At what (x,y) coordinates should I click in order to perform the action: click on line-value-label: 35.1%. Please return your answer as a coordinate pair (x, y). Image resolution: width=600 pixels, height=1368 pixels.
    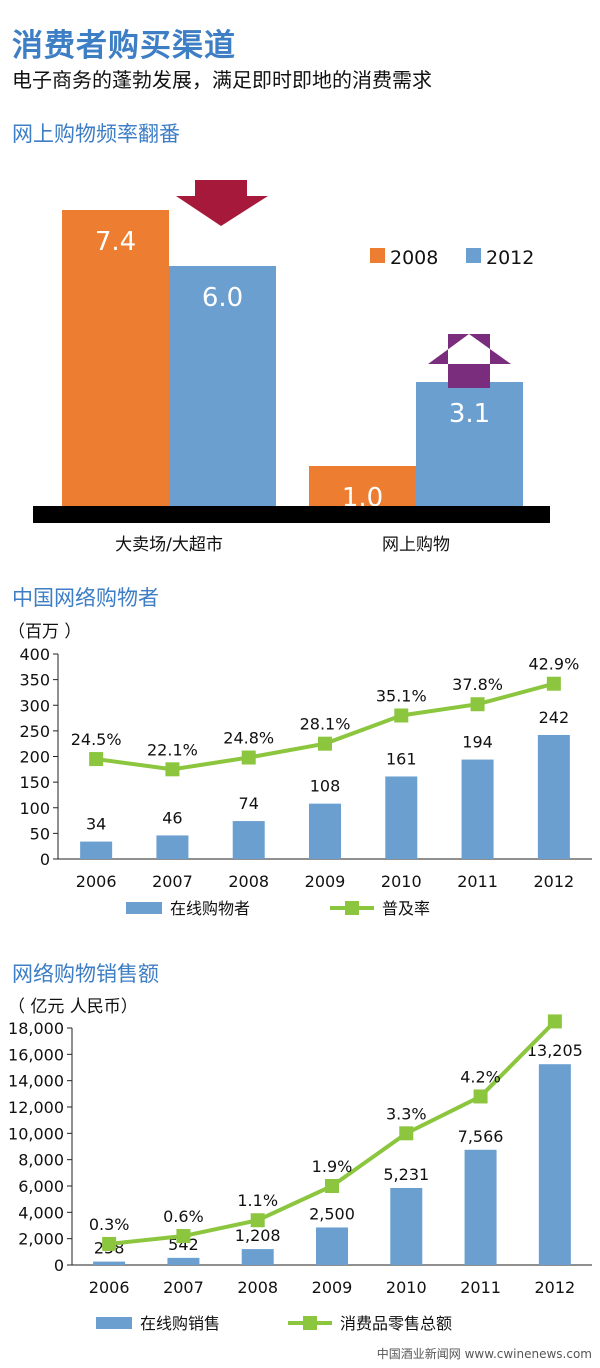
    Looking at the image, I should click on (401, 696).